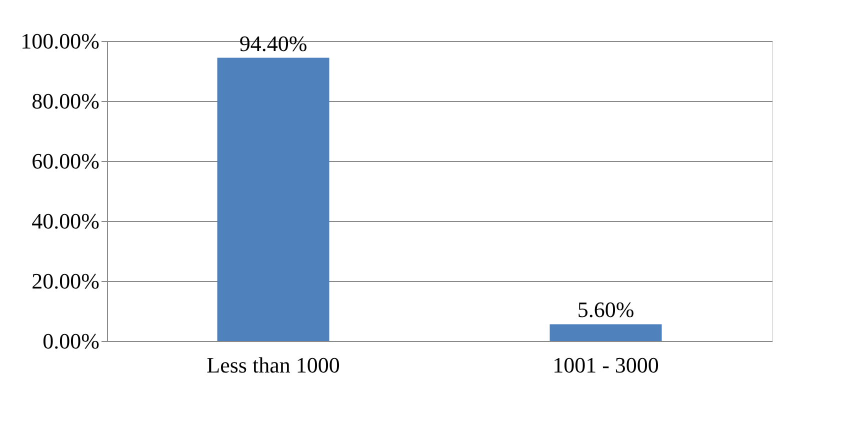 The height and width of the screenshot is (426, 854). What do you see at coordinates (273, 365) in the screenshot?
I see `x-tick-label: Less than 1000` at bounding box center [273, 365].